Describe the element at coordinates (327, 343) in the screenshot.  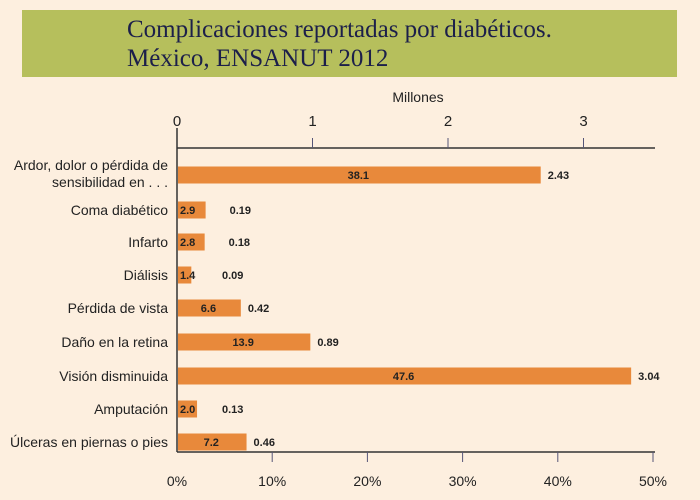
I see `bar-million-label: 0.89` at that location.